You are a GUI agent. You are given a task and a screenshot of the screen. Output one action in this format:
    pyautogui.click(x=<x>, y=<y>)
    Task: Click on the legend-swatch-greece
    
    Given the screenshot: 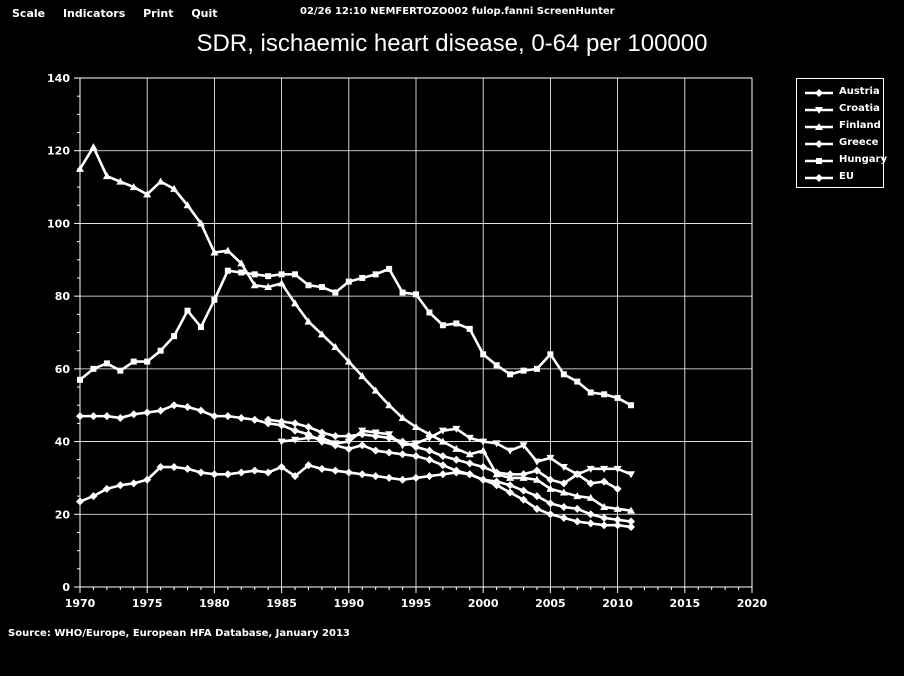 What is the action you would take?
    pyautogui.click(x=819, y=144)
    